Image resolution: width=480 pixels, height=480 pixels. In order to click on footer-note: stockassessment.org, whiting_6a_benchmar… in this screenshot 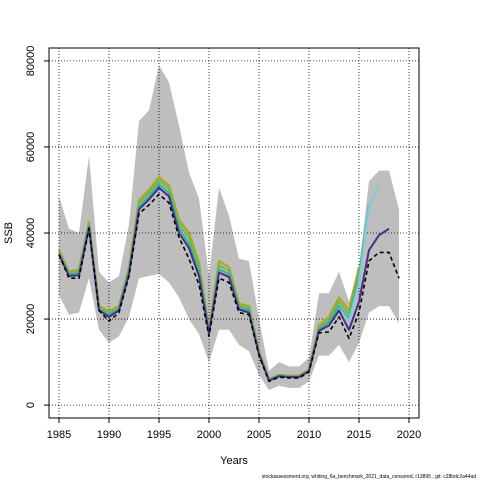, I will do `click(369, 477)`.